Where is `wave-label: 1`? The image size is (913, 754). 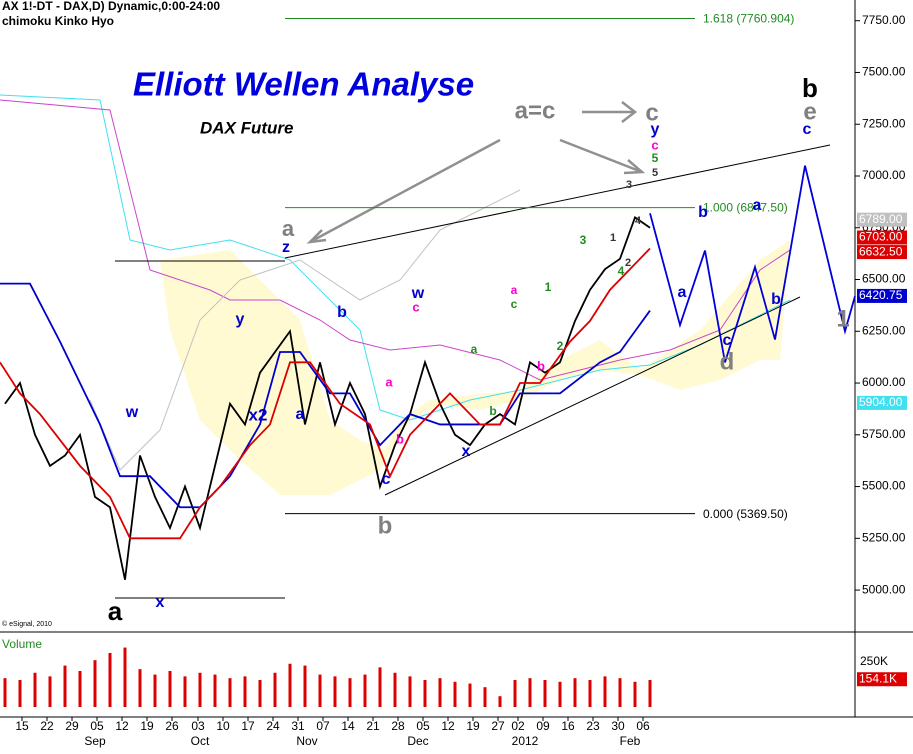 wave-label: 1 is located at coordinates (613, 238).